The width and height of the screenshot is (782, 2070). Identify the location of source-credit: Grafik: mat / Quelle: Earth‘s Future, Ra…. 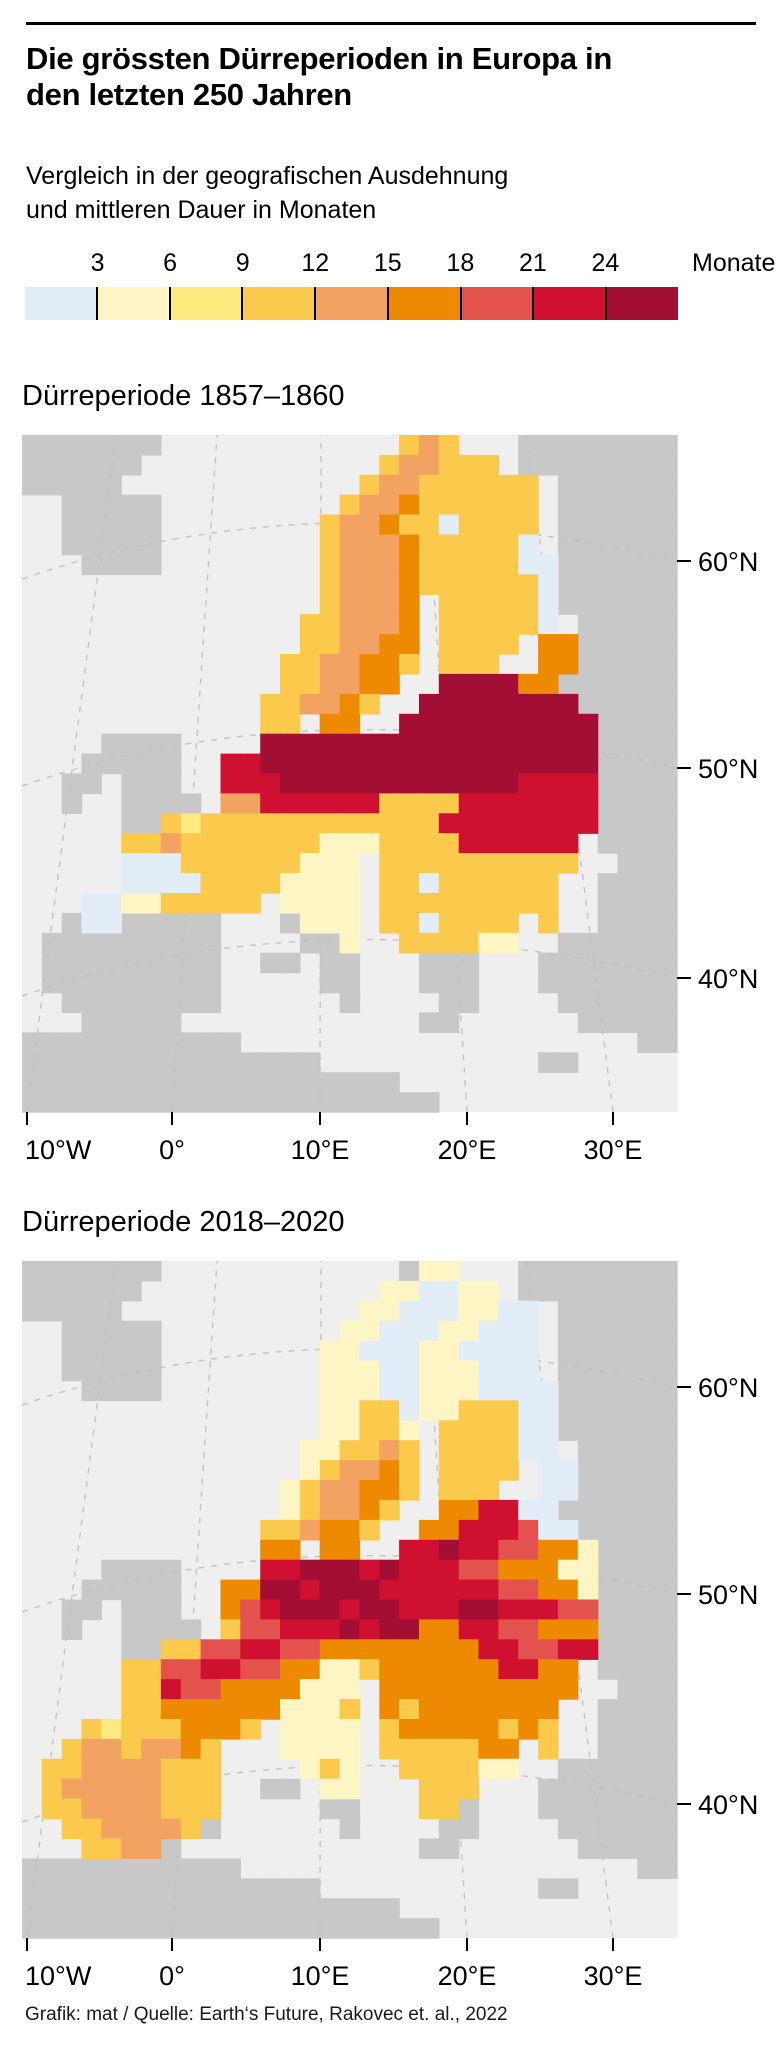
(266, 2014).